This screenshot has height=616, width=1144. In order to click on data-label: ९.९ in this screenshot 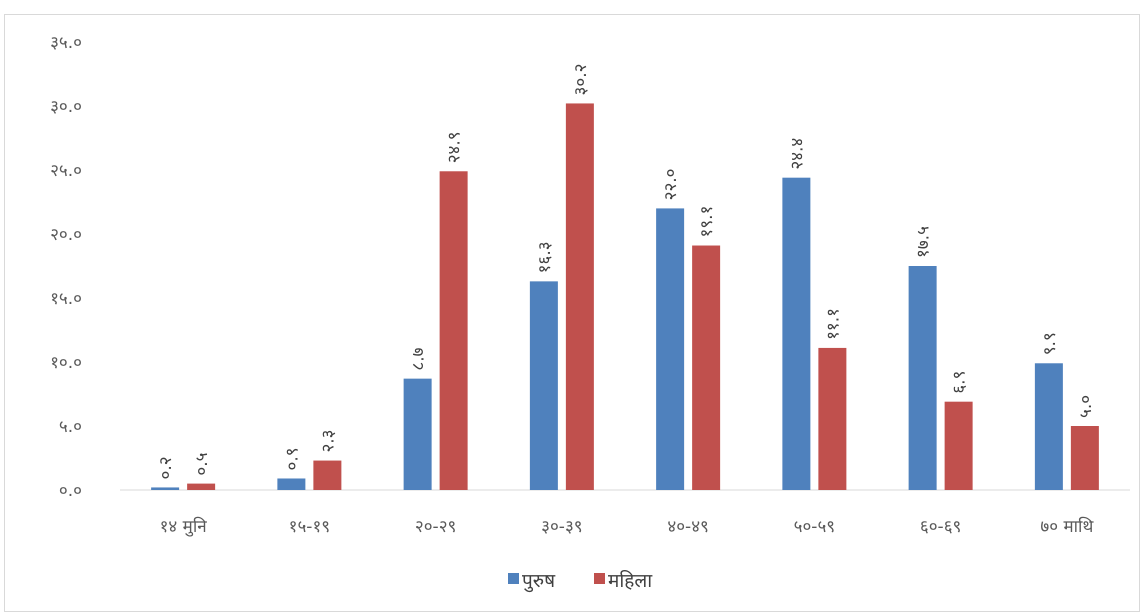, I will do `click(1050, 343)`.